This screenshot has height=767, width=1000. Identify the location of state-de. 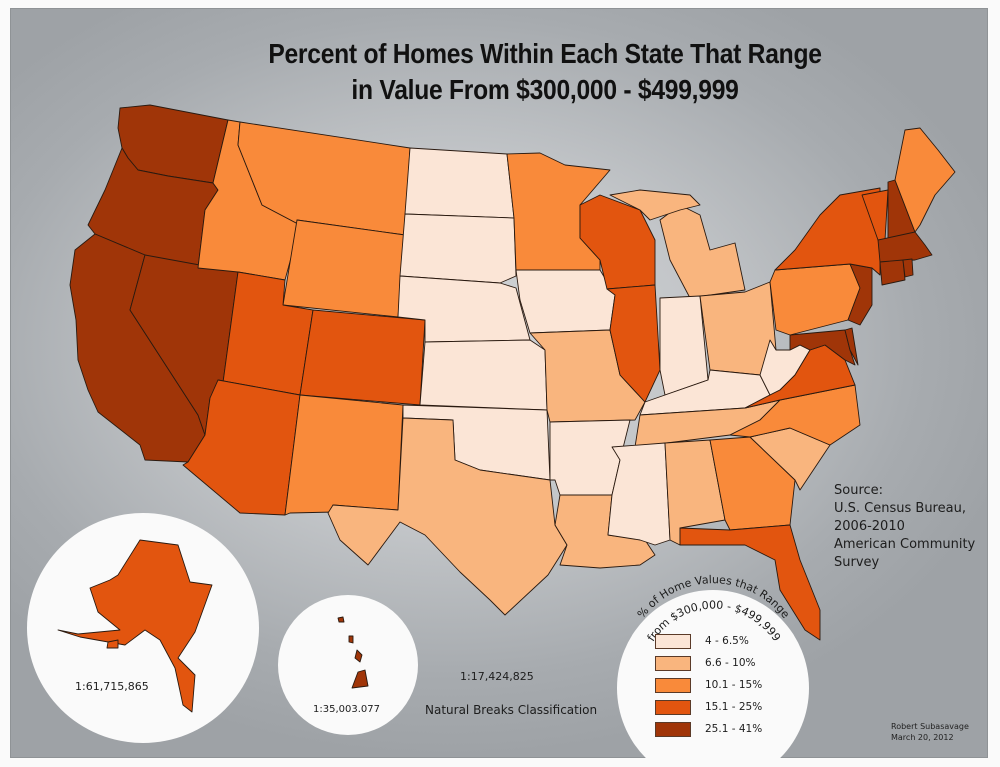
(851, 346).